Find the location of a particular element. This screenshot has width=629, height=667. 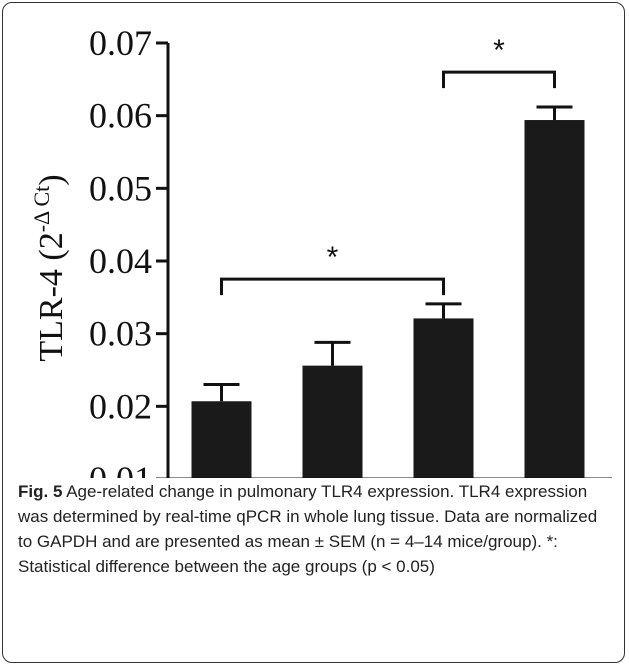

bar-1w is located at coordinates (221, 439).